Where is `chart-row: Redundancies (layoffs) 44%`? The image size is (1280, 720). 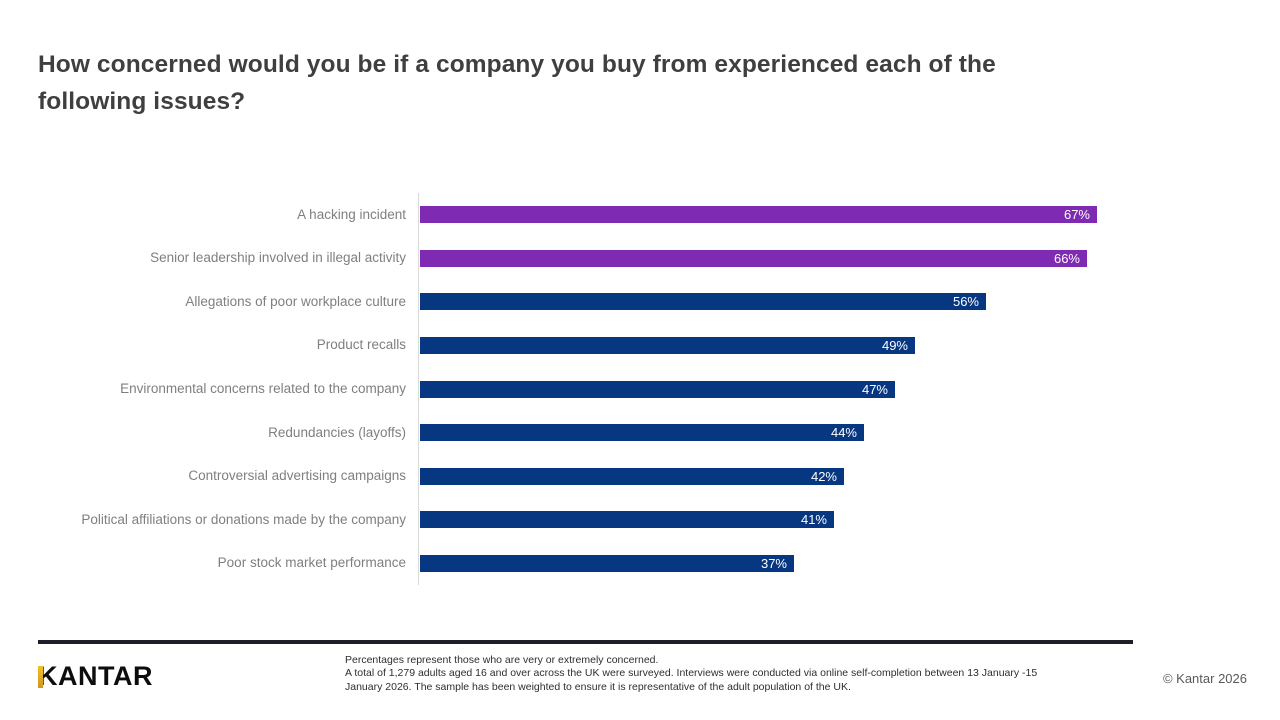
chart-row: Redundancies (layoffs) 44% is located at coordinates (593, 433).